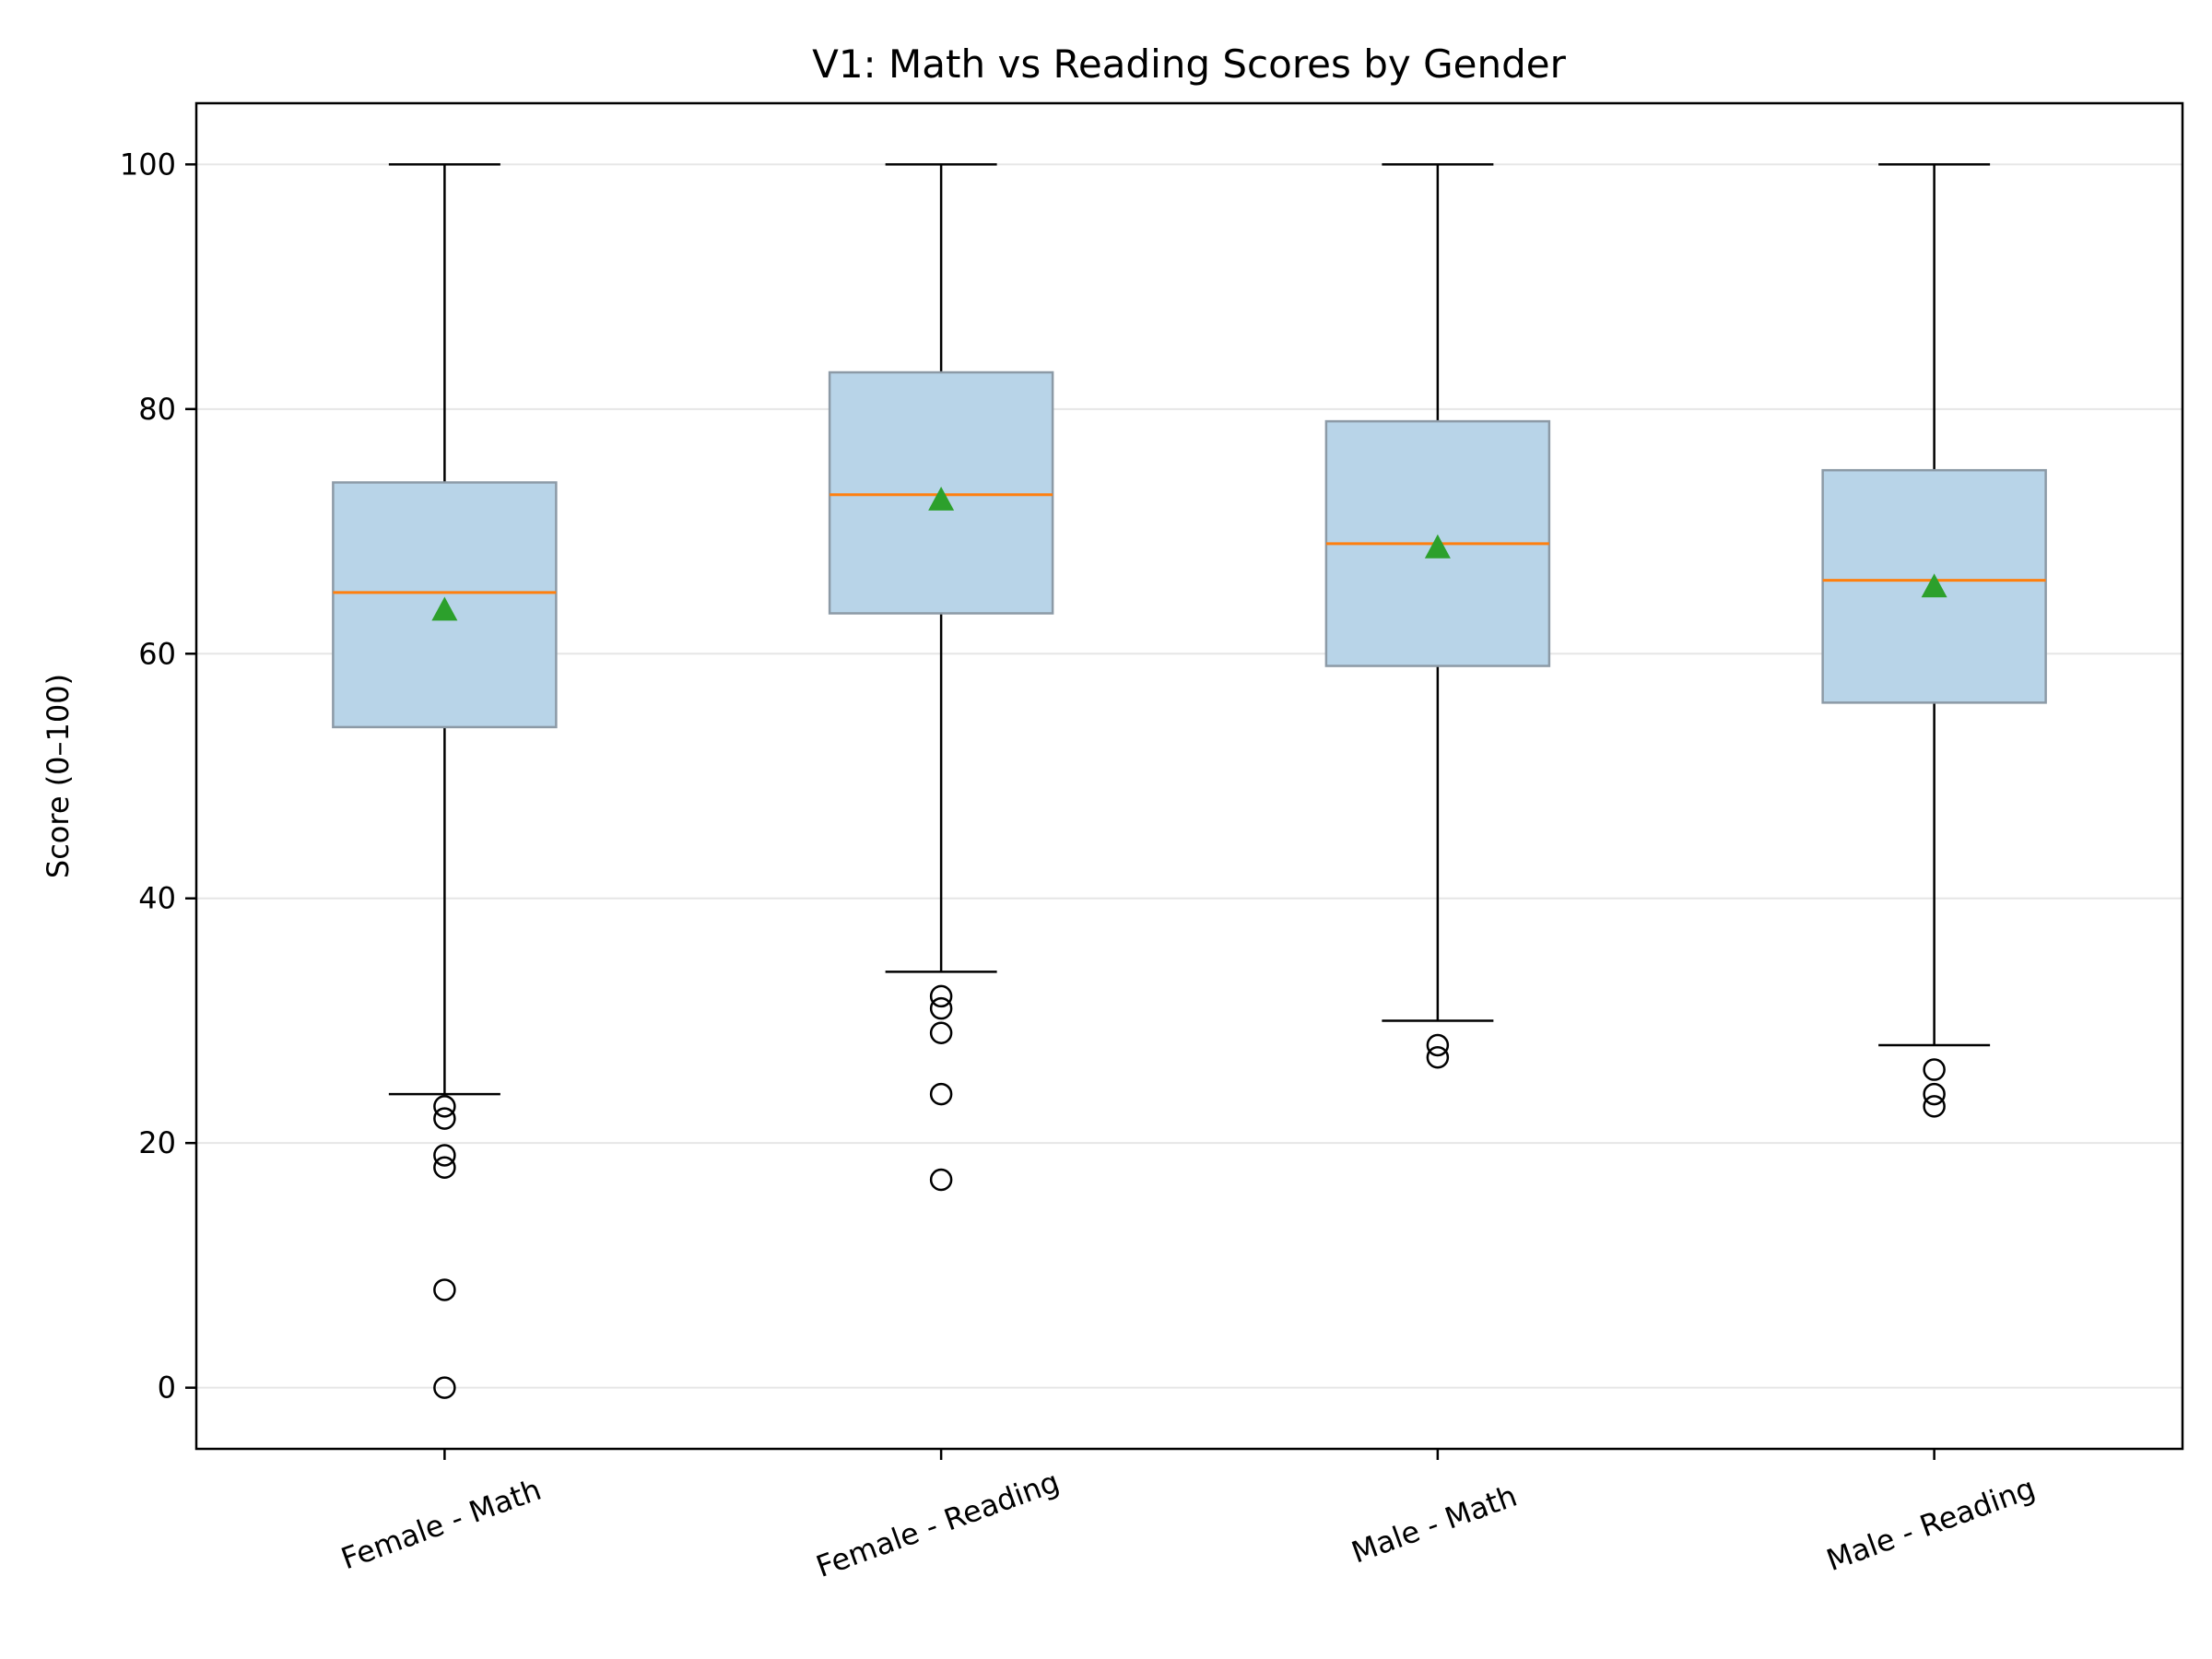  Describe the element at coordinates (157, 653) in the screenshot. I see `y-tick-label: 60` at that location.